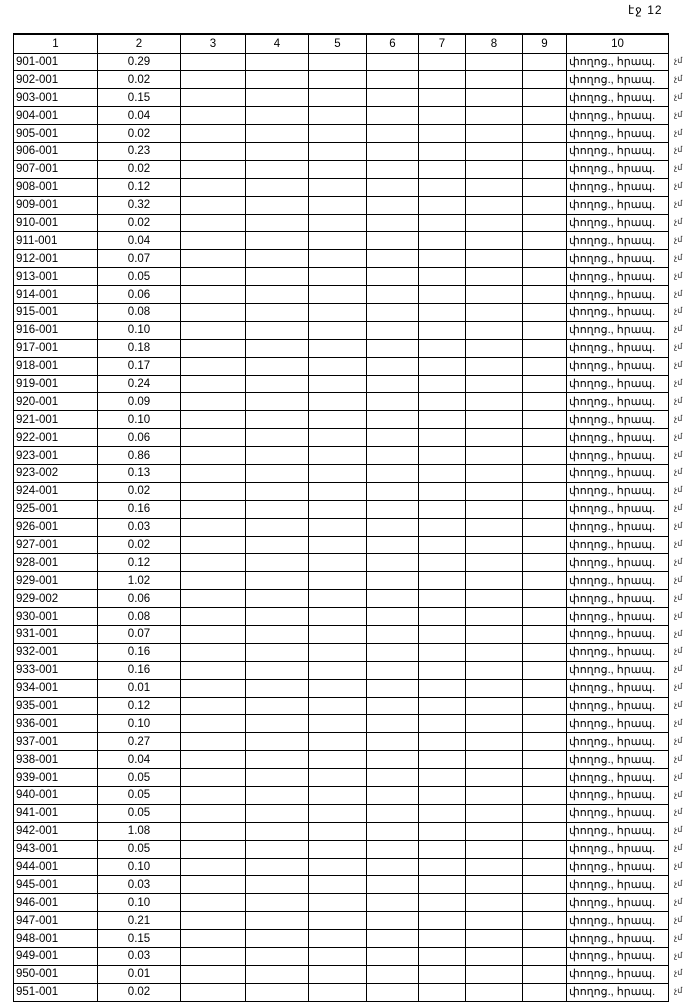 The width and height of the screenshot is (689, 1005). Describe the element at coordinates (55, 259) in the screenshot. I see `parcel-code-cell: 912-001` at that location.